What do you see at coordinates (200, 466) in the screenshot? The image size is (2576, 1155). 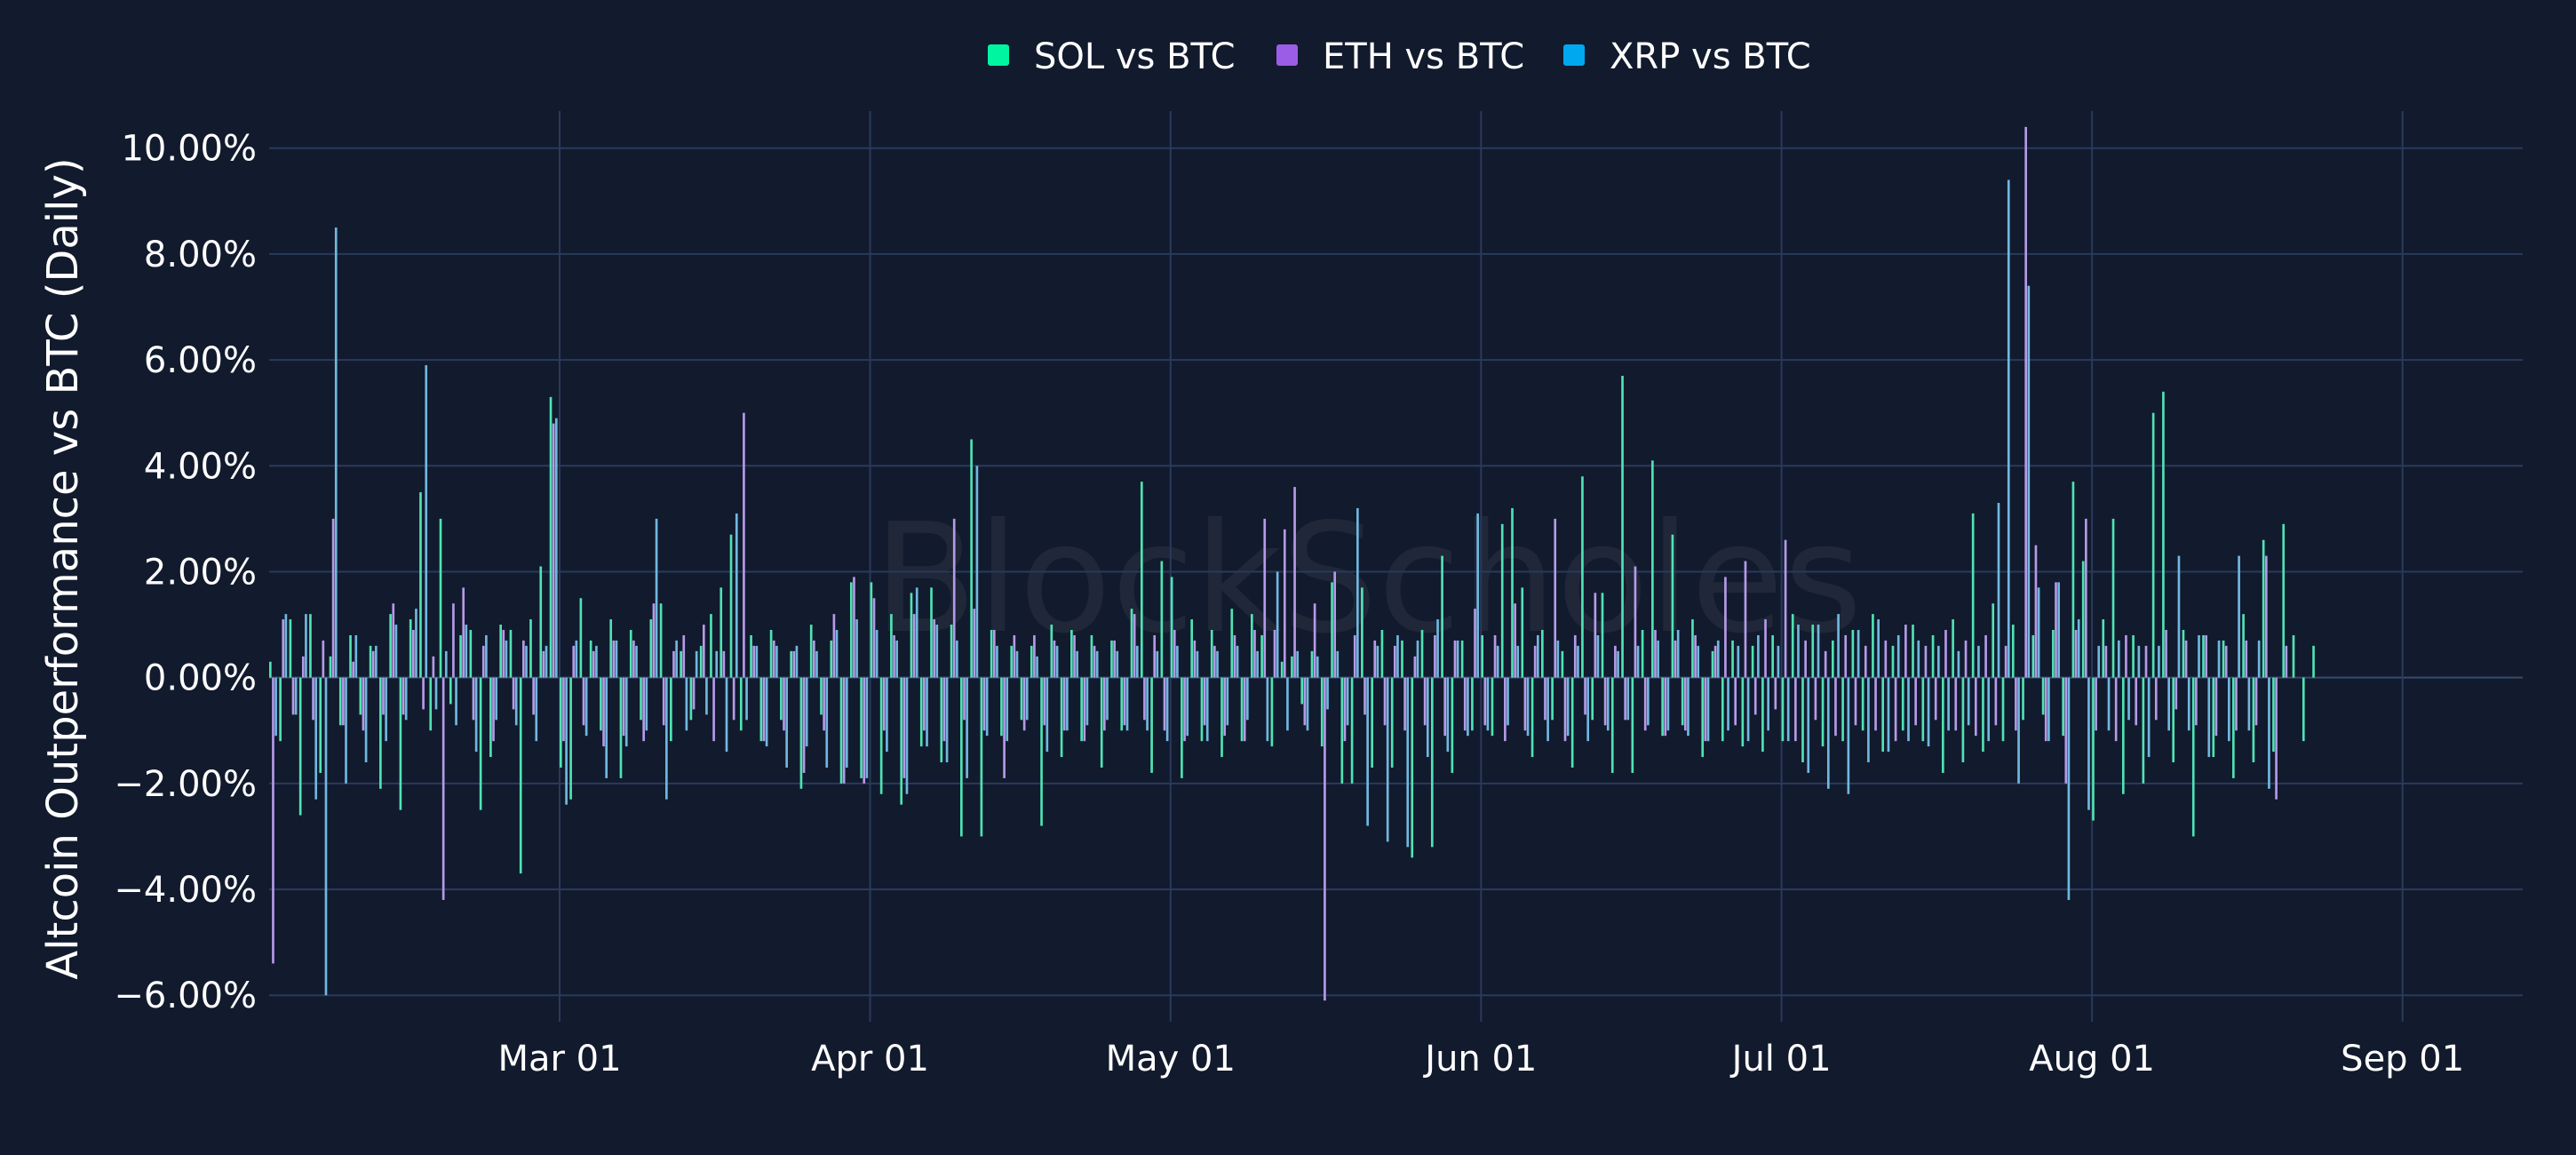 I see `y-tick-label: 4.00%` at bounding box center [200, 466].